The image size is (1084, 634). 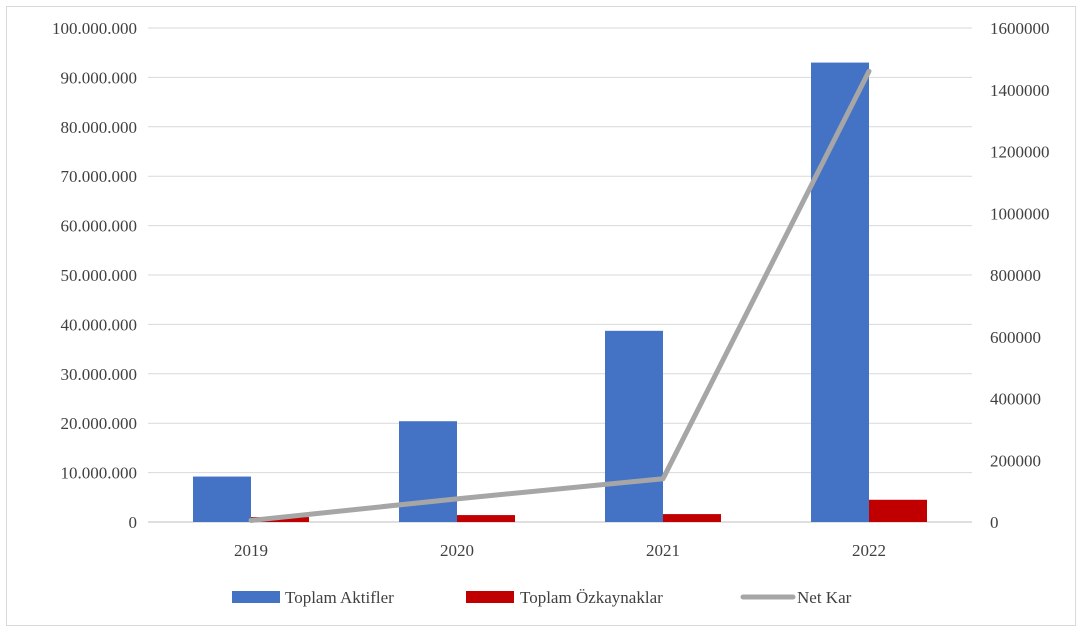 I want to click on x-axis-tick-label: 2020, so click(x=457, y=550).